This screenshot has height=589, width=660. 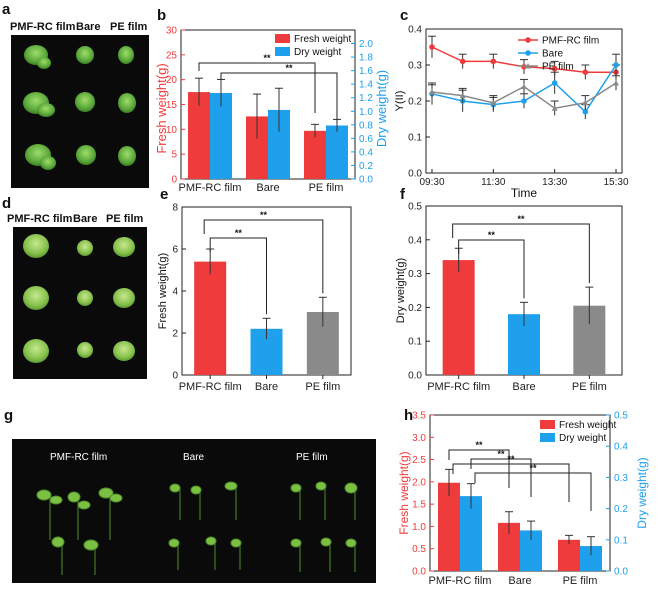 I want to click on chart-f-ytick-label: 0.4, so click(x=415, y=240).